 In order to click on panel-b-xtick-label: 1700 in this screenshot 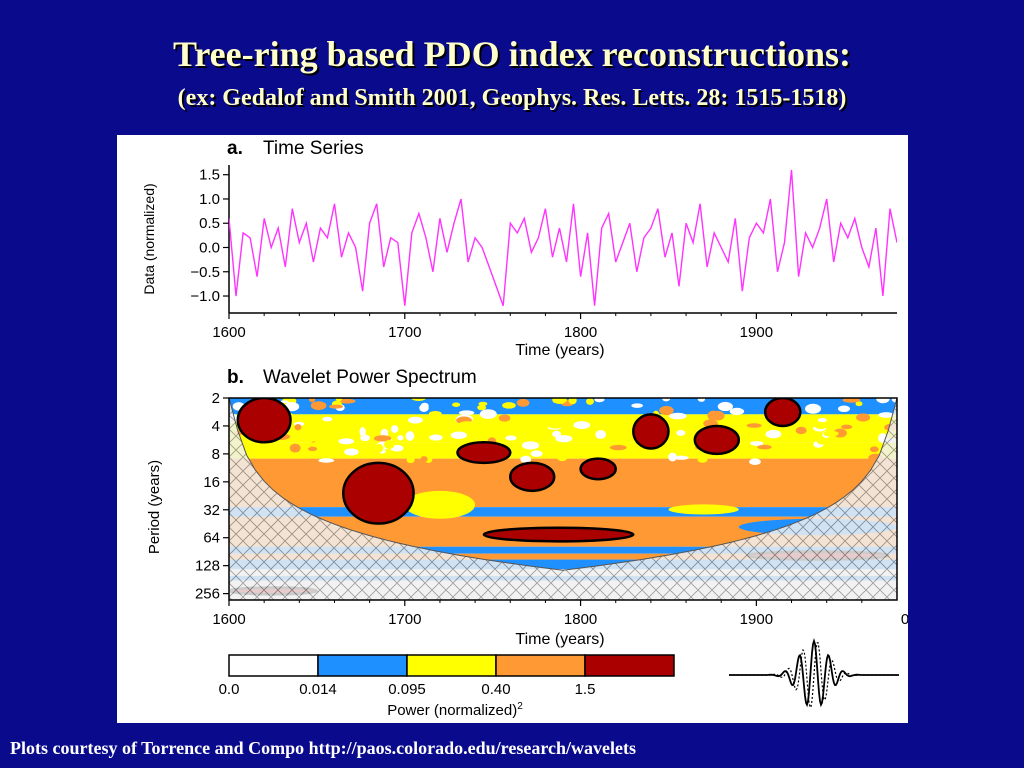, I will do `click(404, 619)`.